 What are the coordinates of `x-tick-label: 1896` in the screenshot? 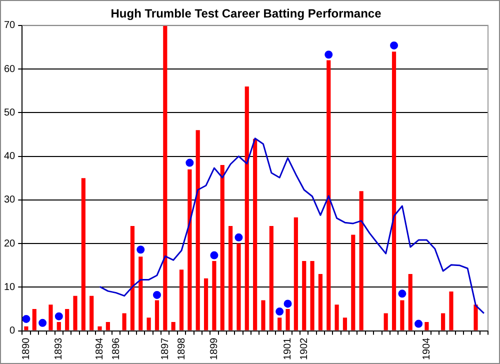 It's located at (116, 348).